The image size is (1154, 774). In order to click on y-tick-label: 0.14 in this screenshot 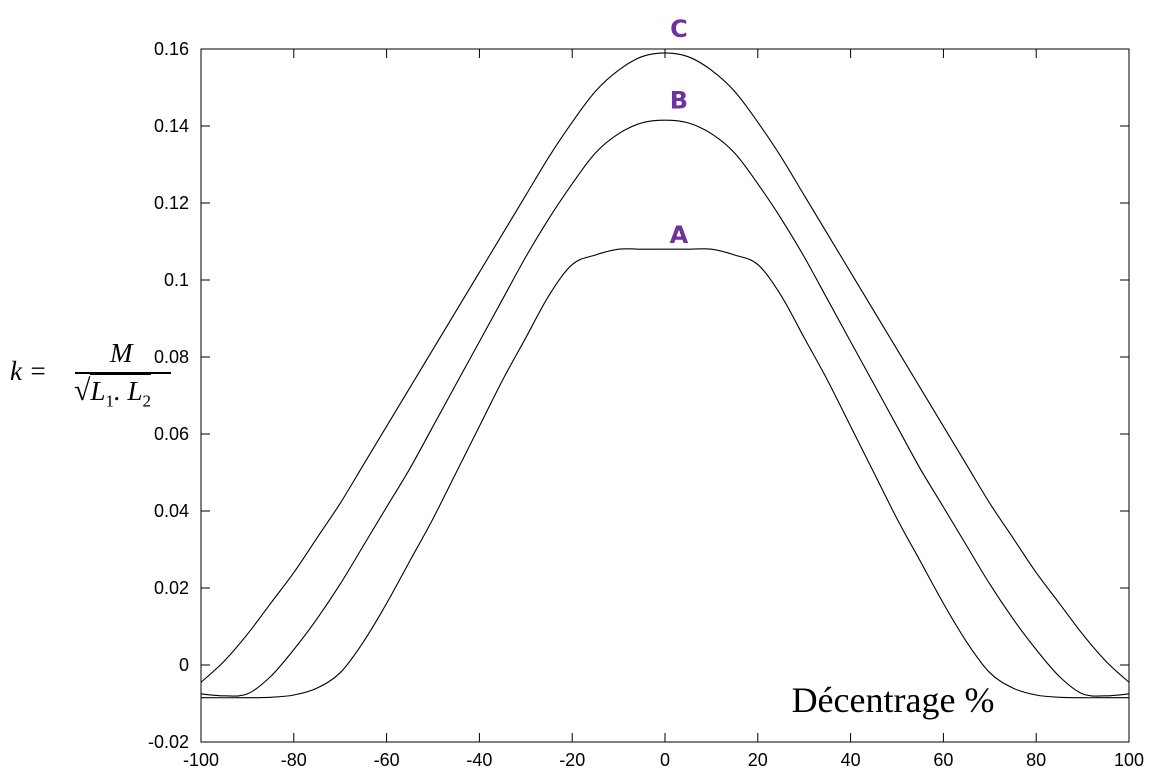, I will do `click(171, 126)`.